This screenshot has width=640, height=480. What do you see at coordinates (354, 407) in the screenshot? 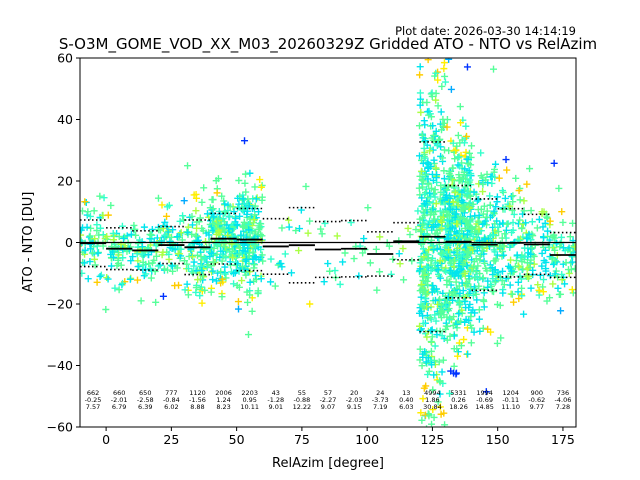
I see `bin-sd-label: 9.15` at bounding box center [354, 407].